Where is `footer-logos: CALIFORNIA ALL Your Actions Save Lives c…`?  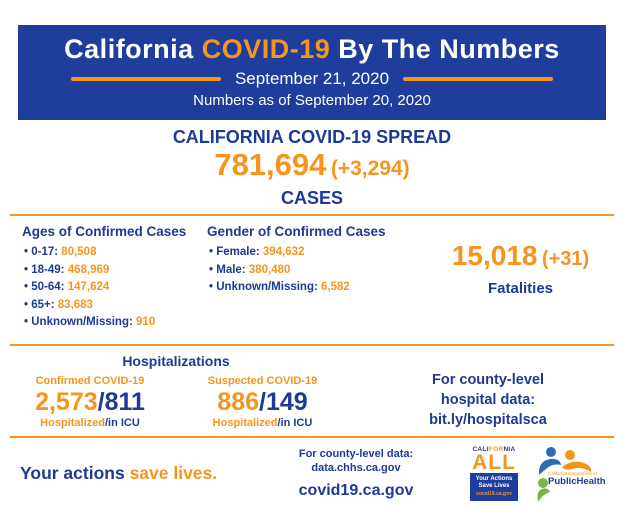 footer-logos: CALIFORNIA ALL Your Actions Save Lives c… is located at coordinates (540, 474).